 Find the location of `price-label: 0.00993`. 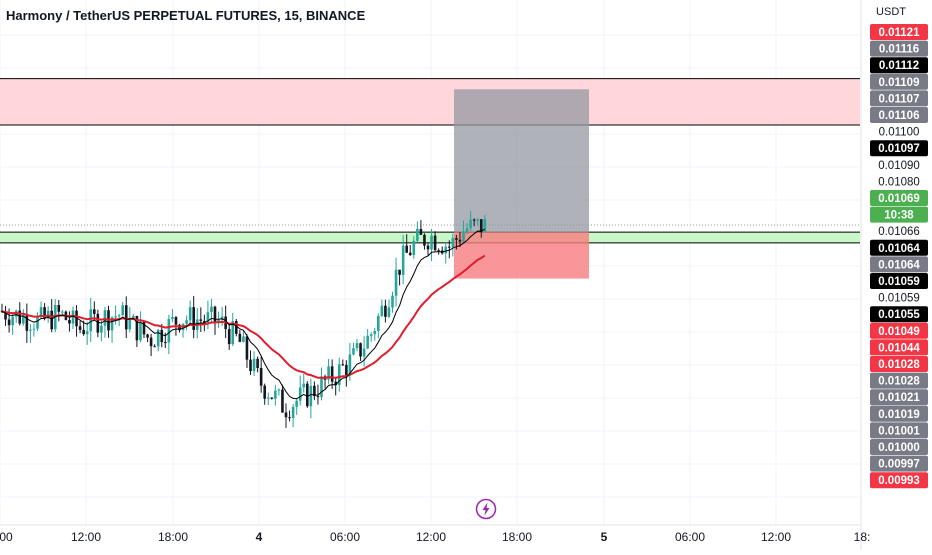

price-label: 0.00993 is located at coordinates (899, 481).